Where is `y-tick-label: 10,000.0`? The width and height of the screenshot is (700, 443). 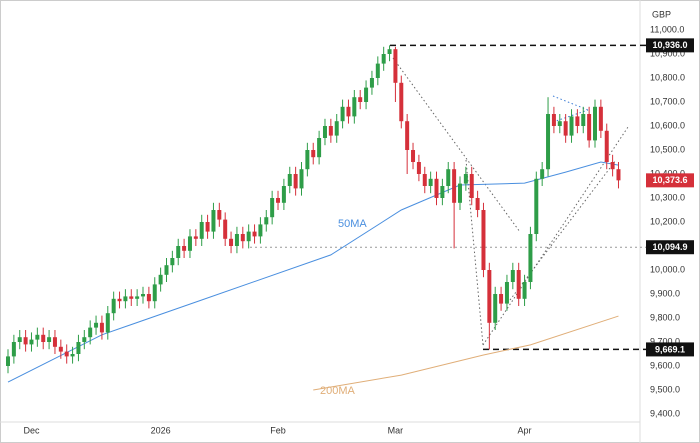 y-tick-label: 10,000.0 is located at coordinates (667, 269).